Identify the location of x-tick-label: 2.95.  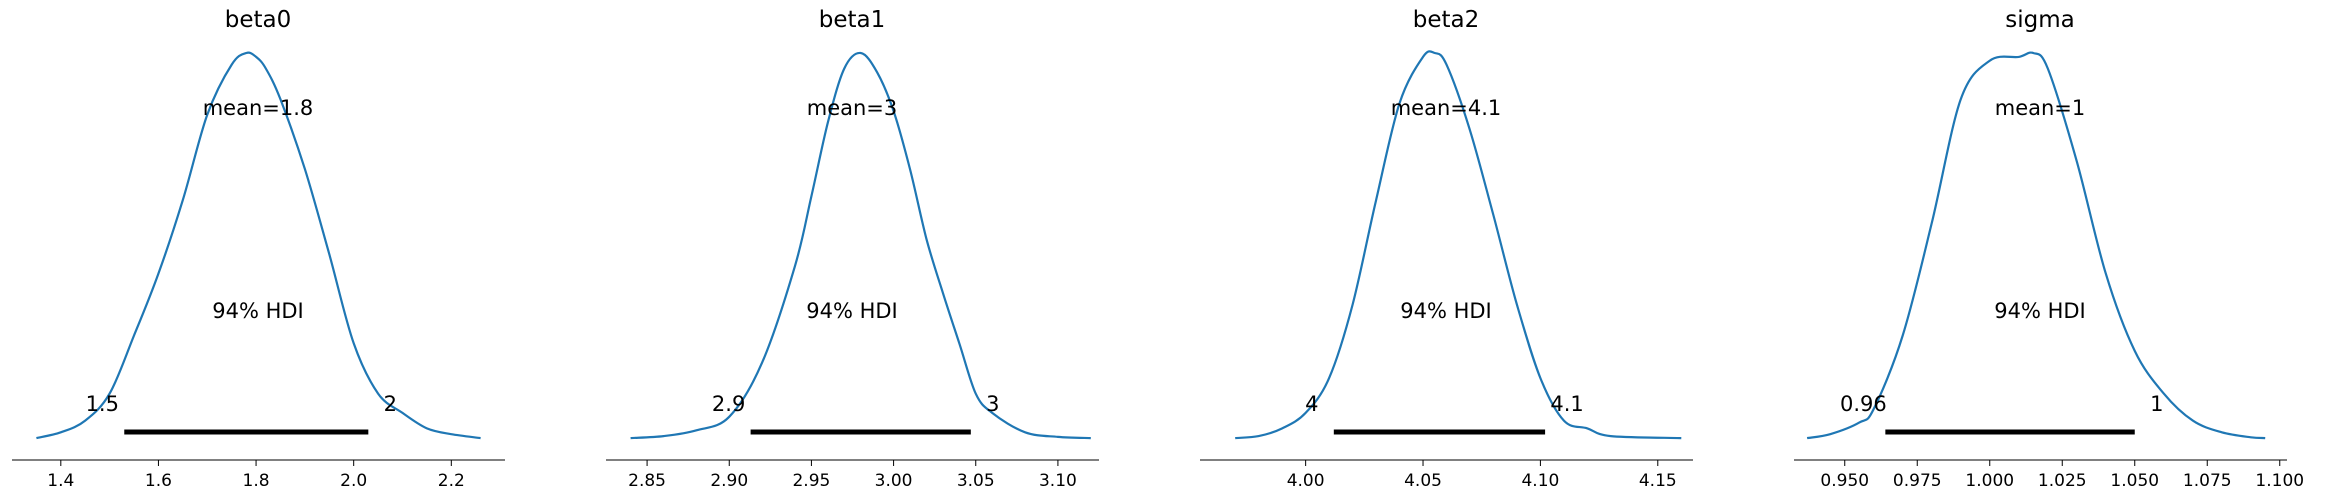
(811, 481).